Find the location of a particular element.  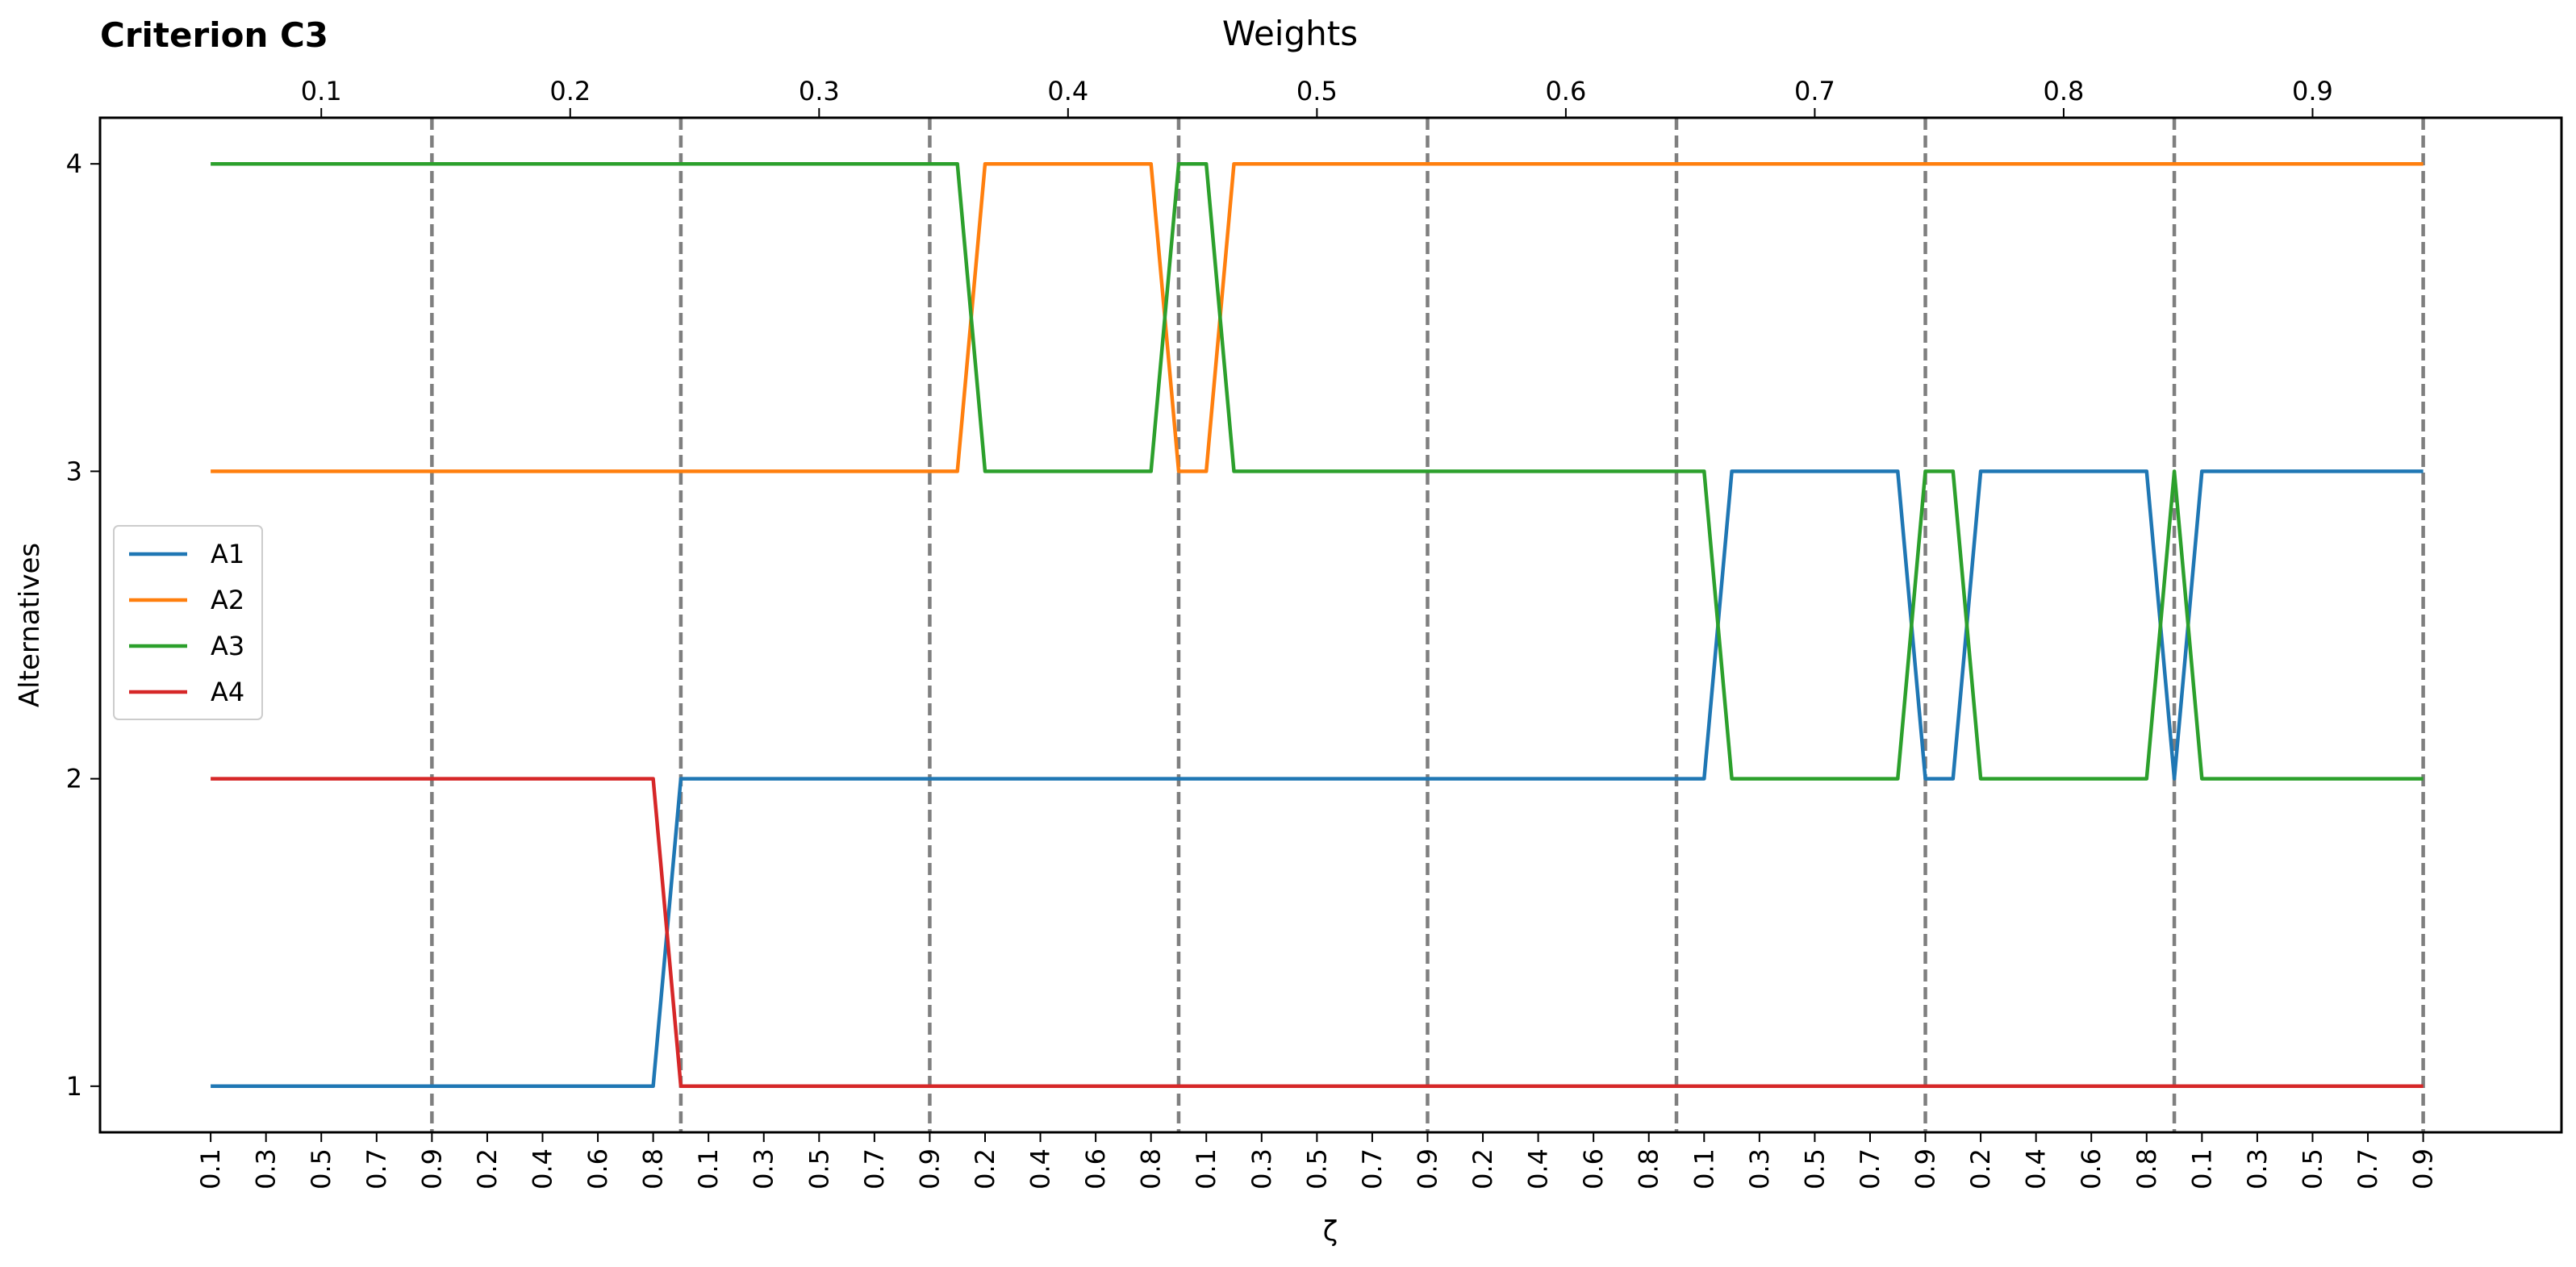

top-tick-label: 0.6 is located at coordinates (1565, 91).